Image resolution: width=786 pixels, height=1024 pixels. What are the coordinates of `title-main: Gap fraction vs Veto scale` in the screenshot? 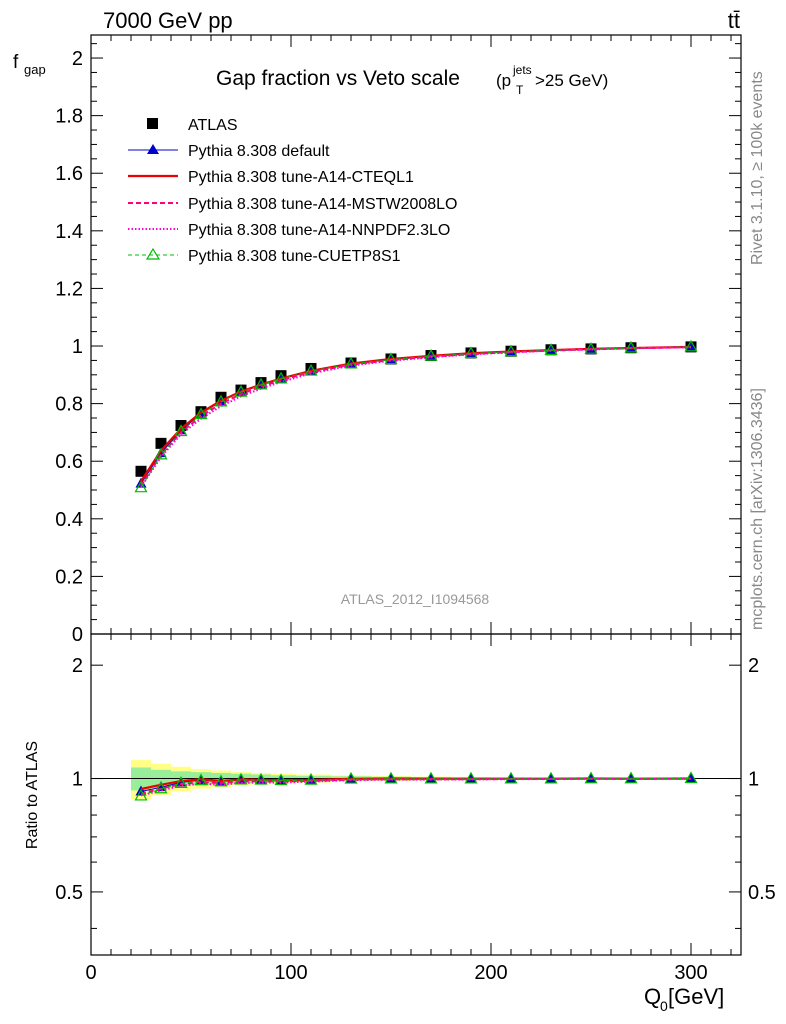 It's located at (338, 78).